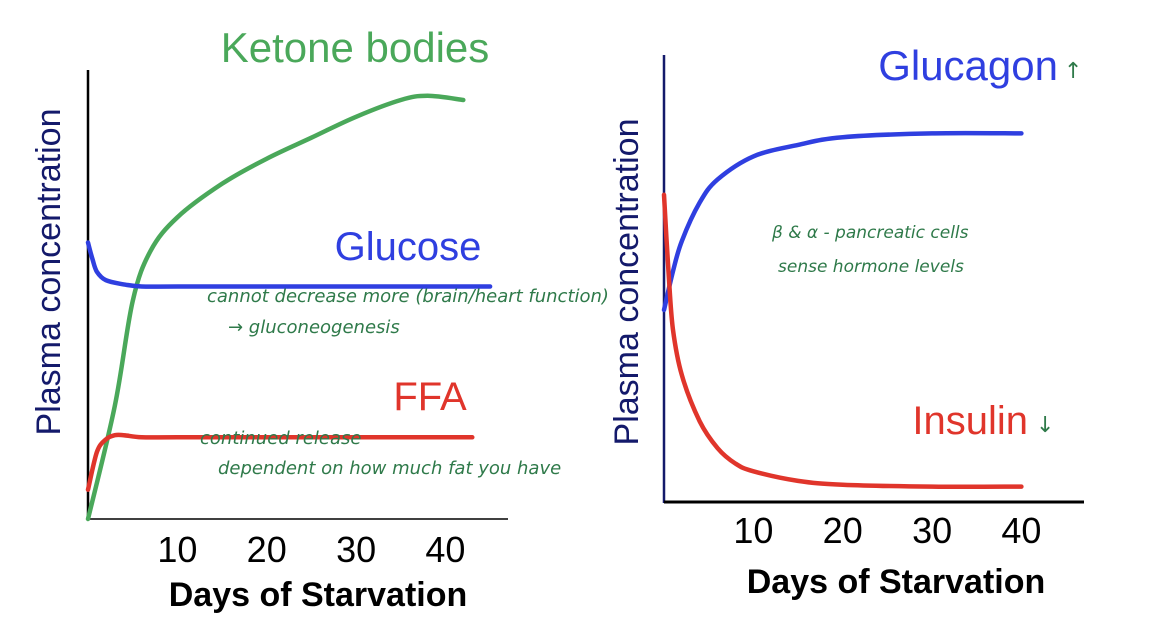 The width and height of the screenshot is (1150, 624). I want to click on series-line-ffa, so click(280, 462).